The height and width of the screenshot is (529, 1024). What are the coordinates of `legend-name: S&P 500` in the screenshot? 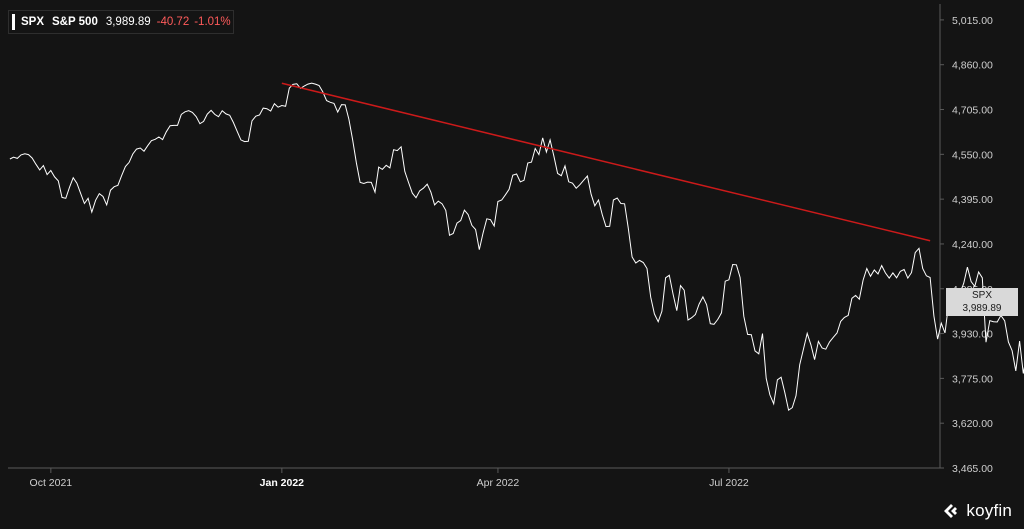 It's located at (75, 22).